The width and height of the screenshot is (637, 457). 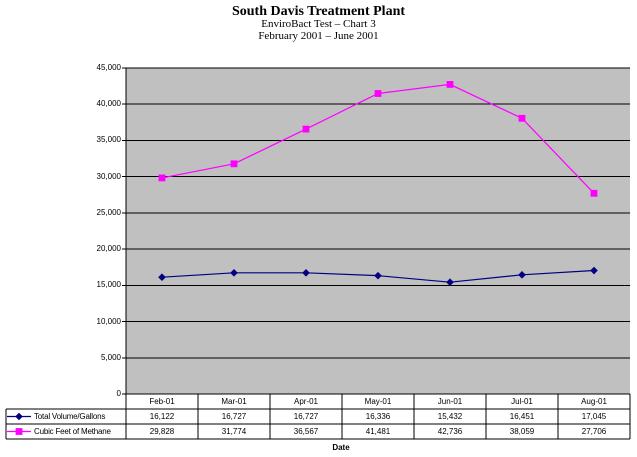 What do you see at coordinates (318, 11) in the screenshot?
I see `chart-title: South Davis Treatment Plant` at bounding box center [318, 11].